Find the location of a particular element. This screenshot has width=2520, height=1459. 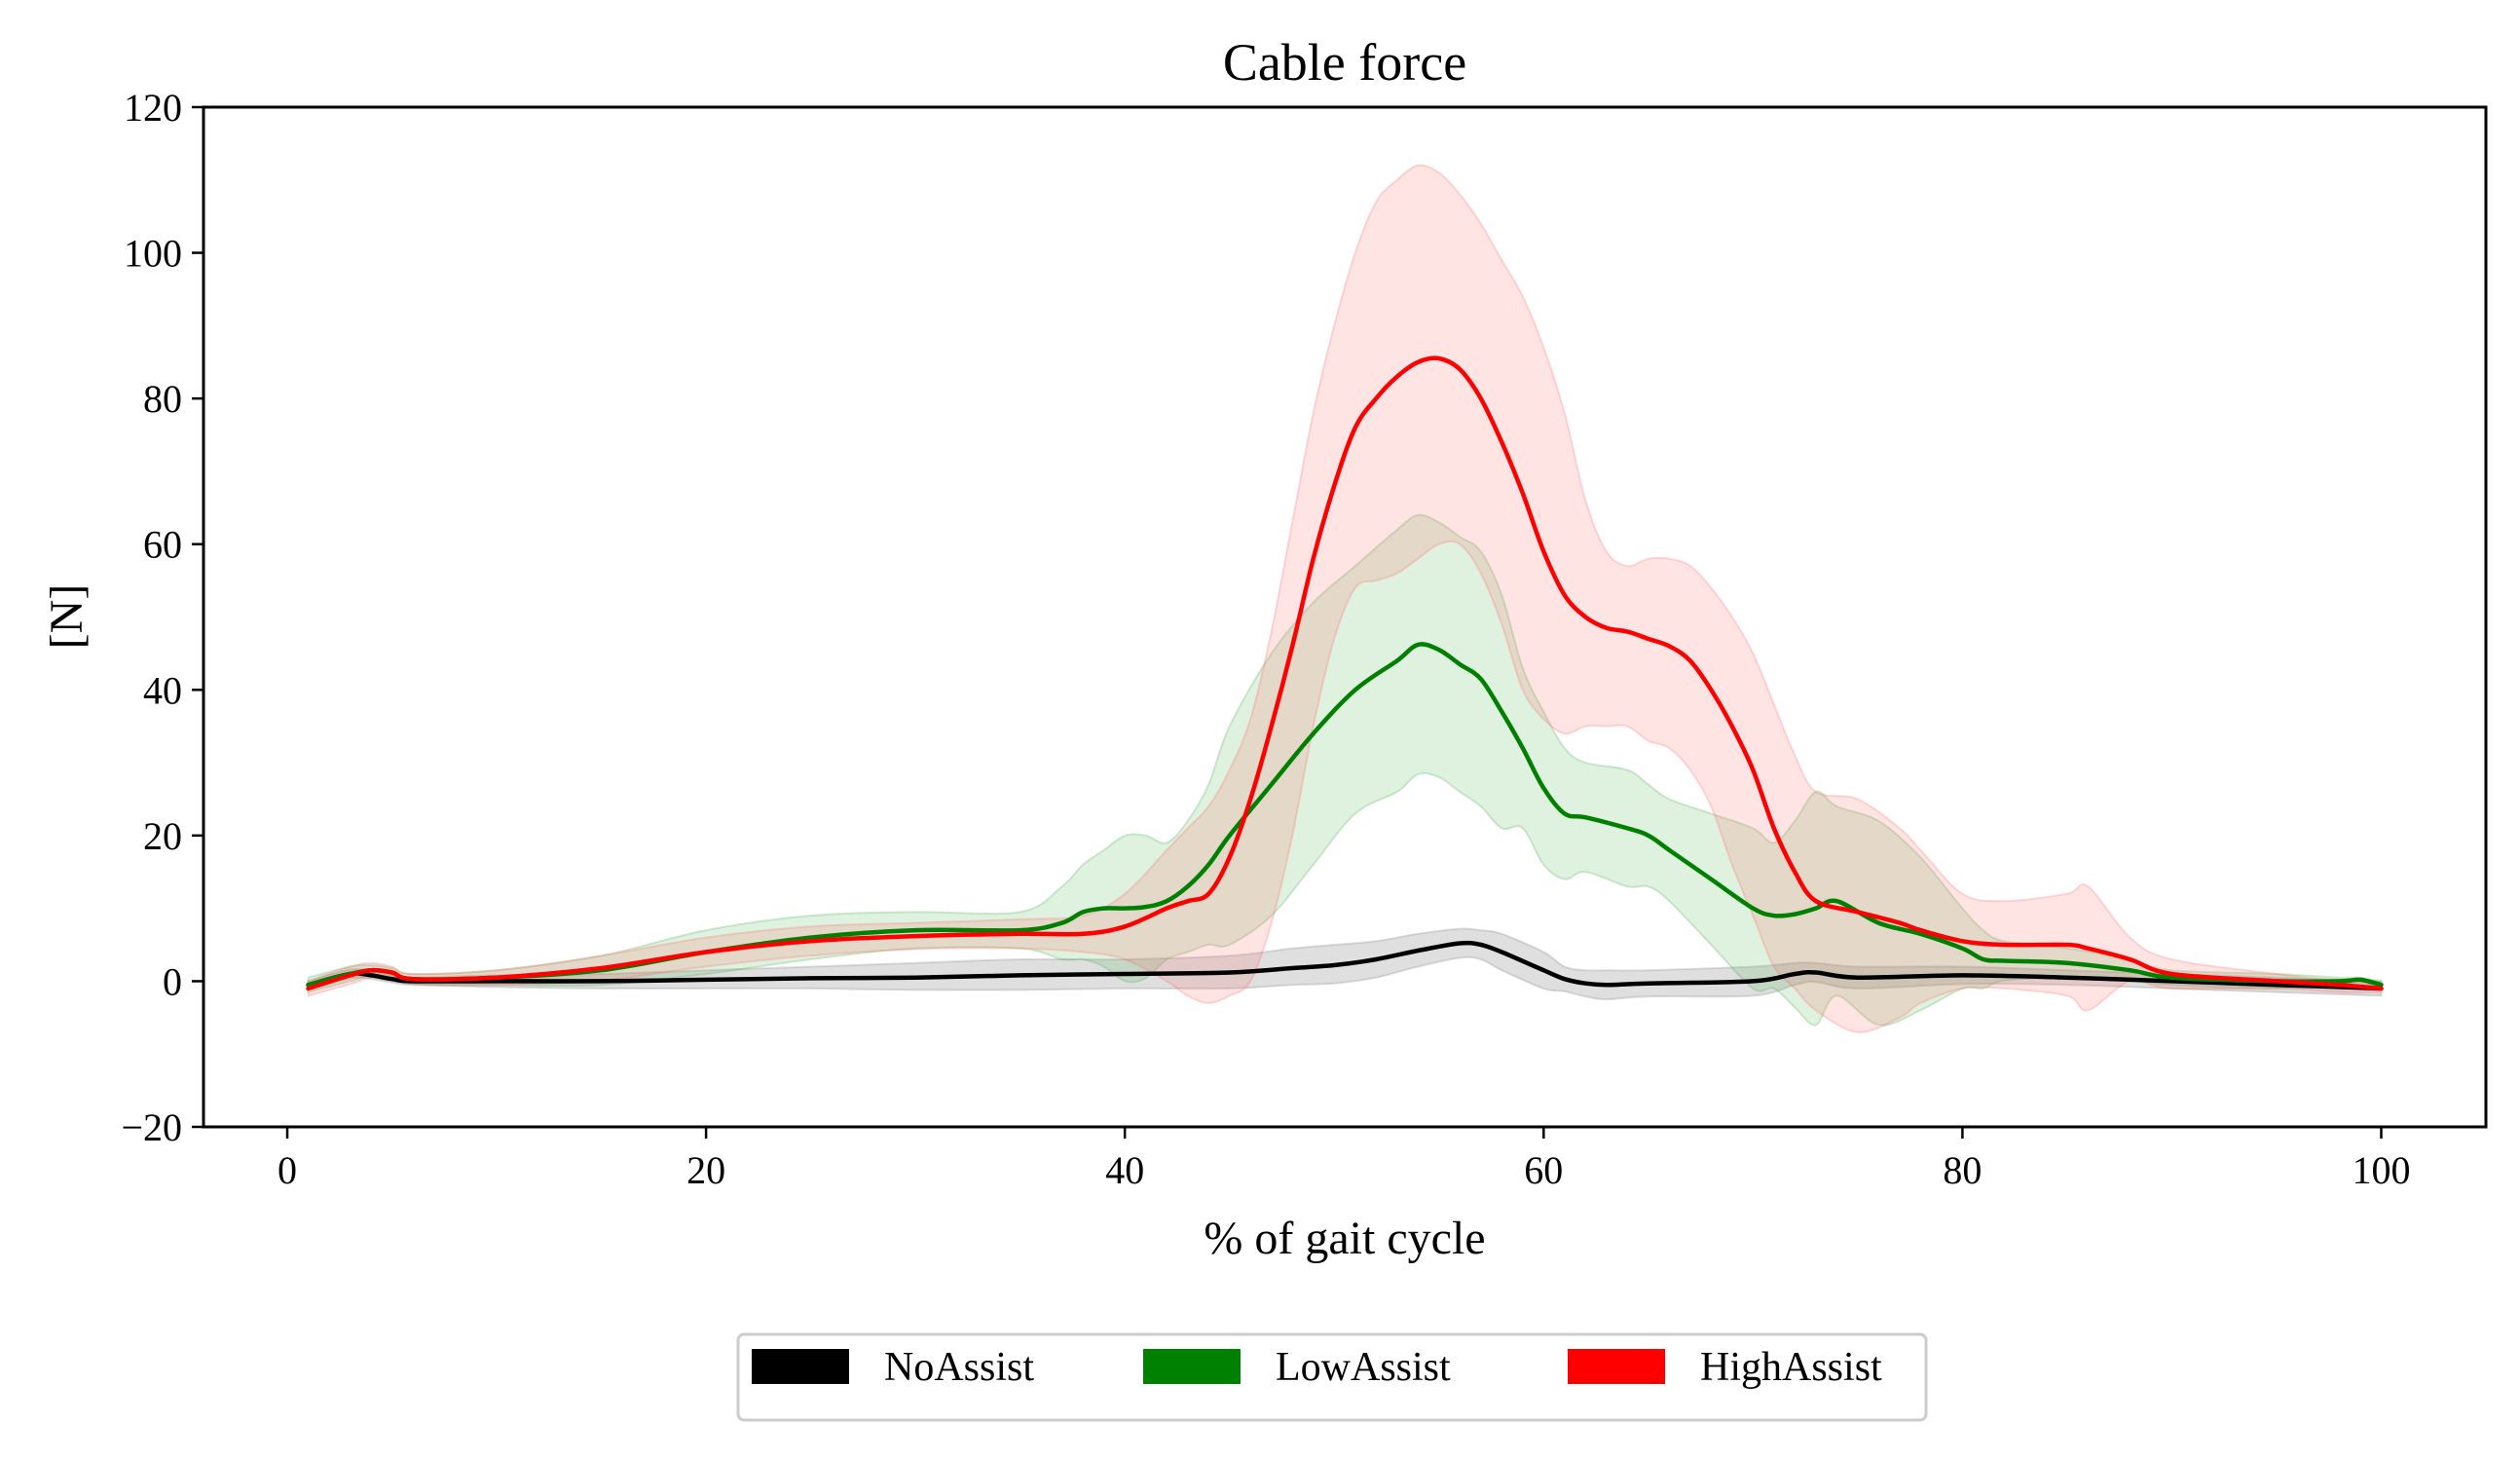

y-tick-label: 20 is located at coordinates (162, 836).